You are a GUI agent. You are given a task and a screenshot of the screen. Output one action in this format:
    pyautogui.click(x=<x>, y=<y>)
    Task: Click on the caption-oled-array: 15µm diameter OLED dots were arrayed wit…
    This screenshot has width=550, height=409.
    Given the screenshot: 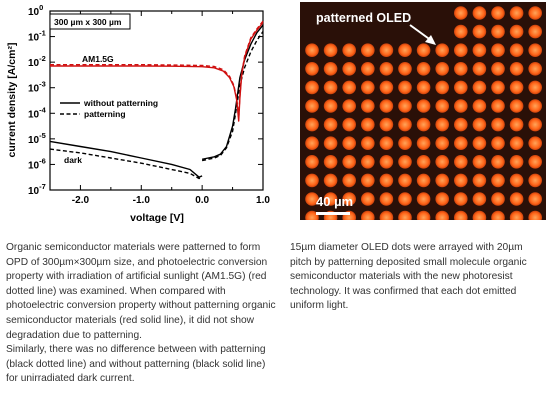 What is the action you would take?
    pyautogui.click(x=408, y=277)
    